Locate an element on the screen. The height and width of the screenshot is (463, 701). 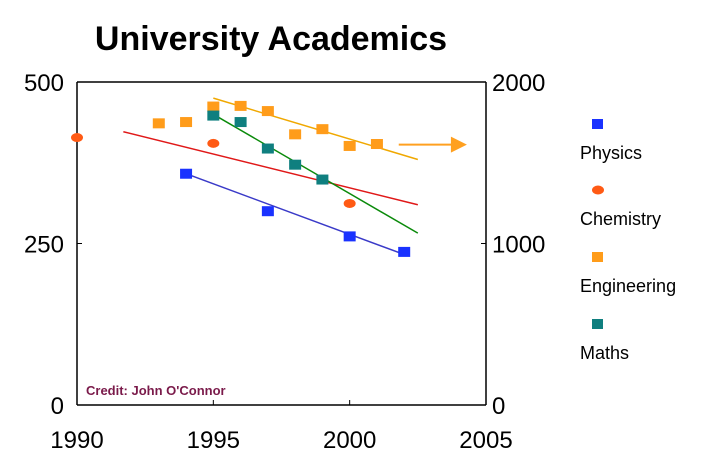
trend-lines is located at coordinates (271, 176).